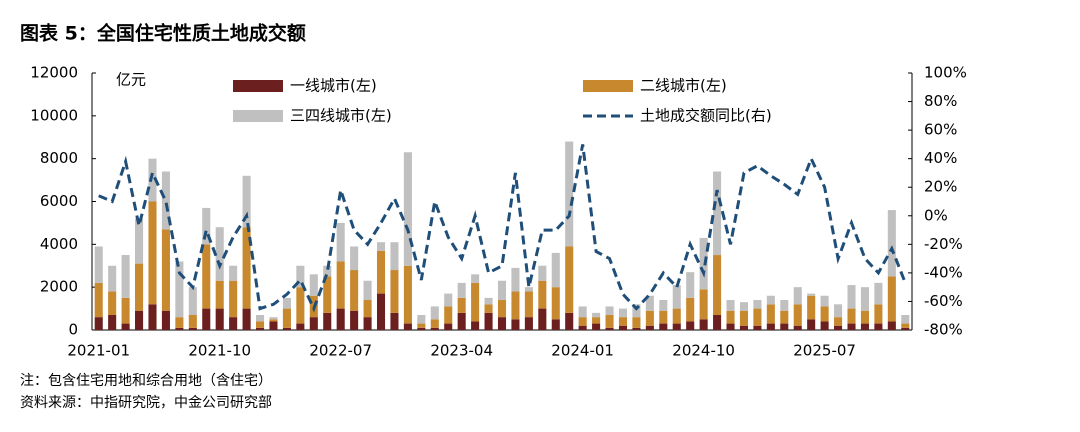  Describe the element at coordinates (131, 80) in the screenshot. I see `y-axis-unit: 亿元` at that location.